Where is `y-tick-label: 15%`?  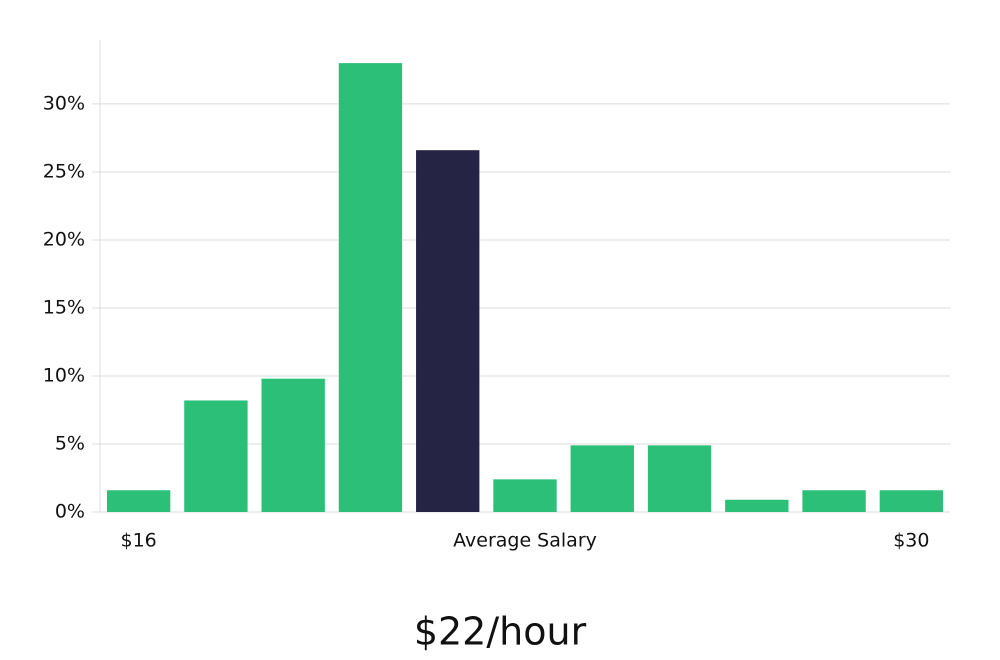 y-tick-label: 15% is located at coordinates (64, 307).